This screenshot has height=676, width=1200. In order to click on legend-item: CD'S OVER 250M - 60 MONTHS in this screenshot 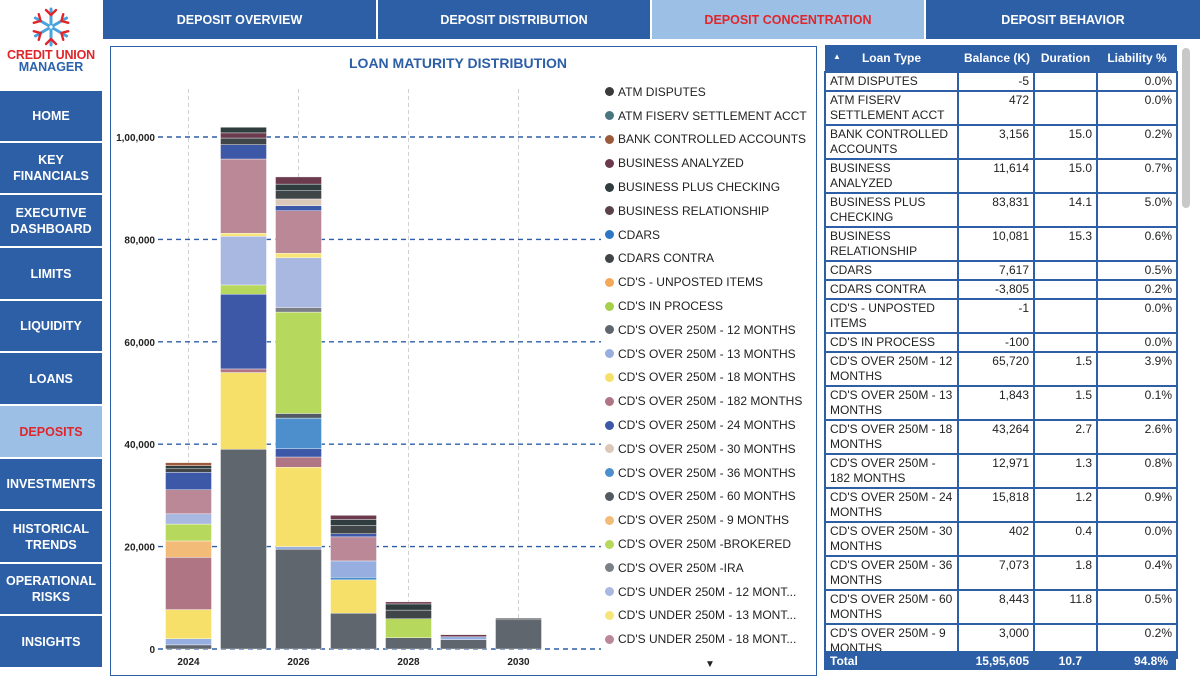, I will do `click(710, 497)`.